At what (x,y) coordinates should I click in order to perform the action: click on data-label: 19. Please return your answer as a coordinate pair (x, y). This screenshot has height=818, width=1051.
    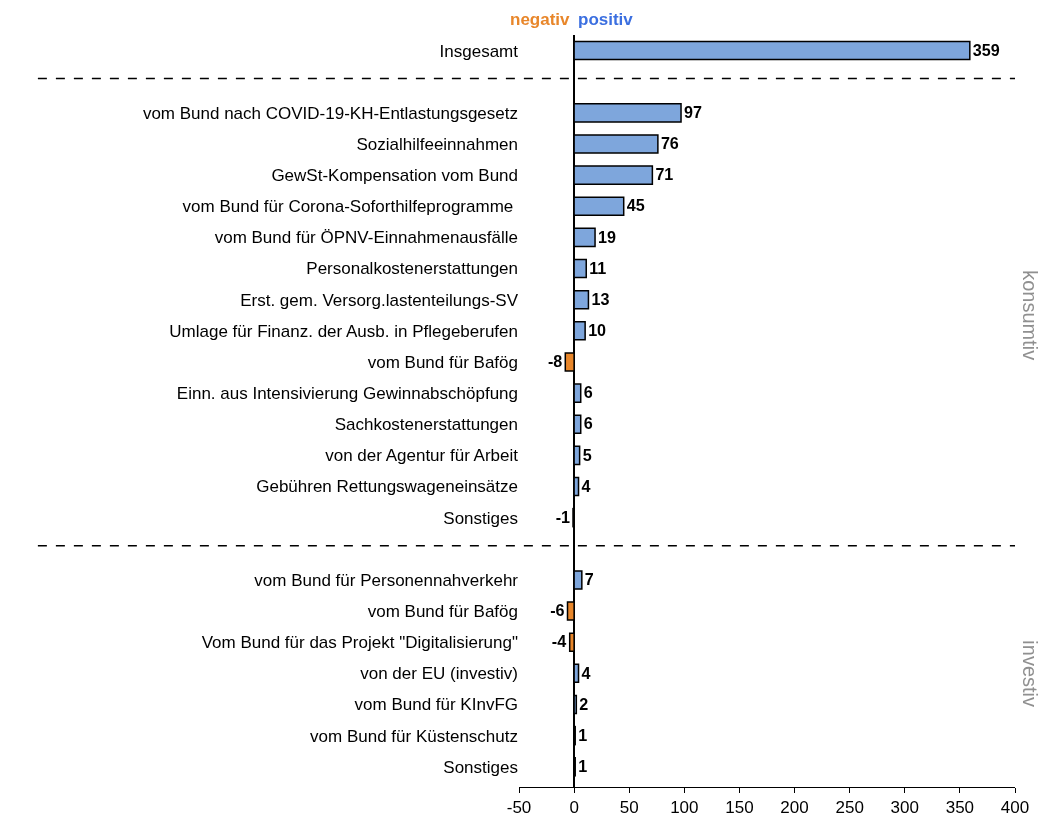
    Looking at the image, I should click on (607, 236).